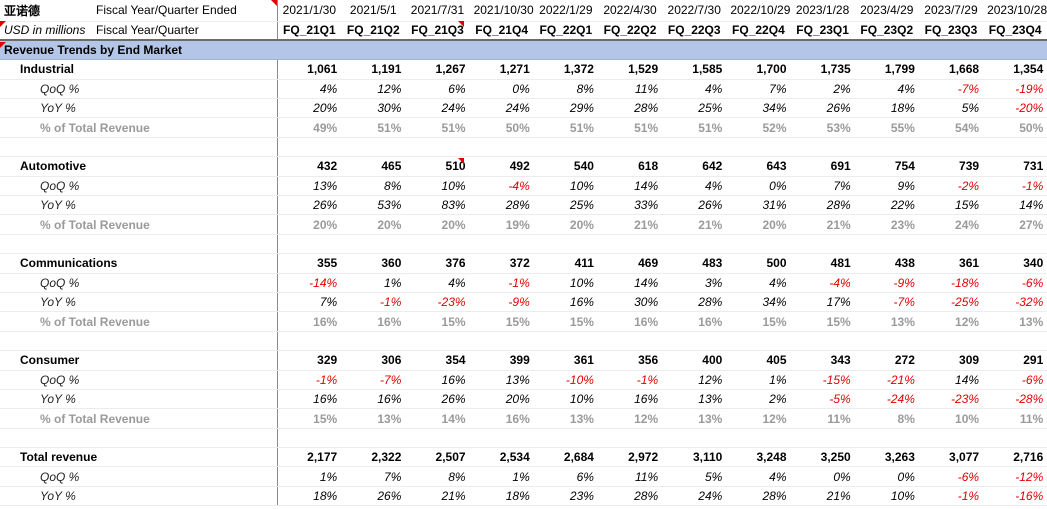  What do you see at coordinates (565, 205) in the screenshot?
I see `value-cell: 25%` at bounding box center [565, 205].